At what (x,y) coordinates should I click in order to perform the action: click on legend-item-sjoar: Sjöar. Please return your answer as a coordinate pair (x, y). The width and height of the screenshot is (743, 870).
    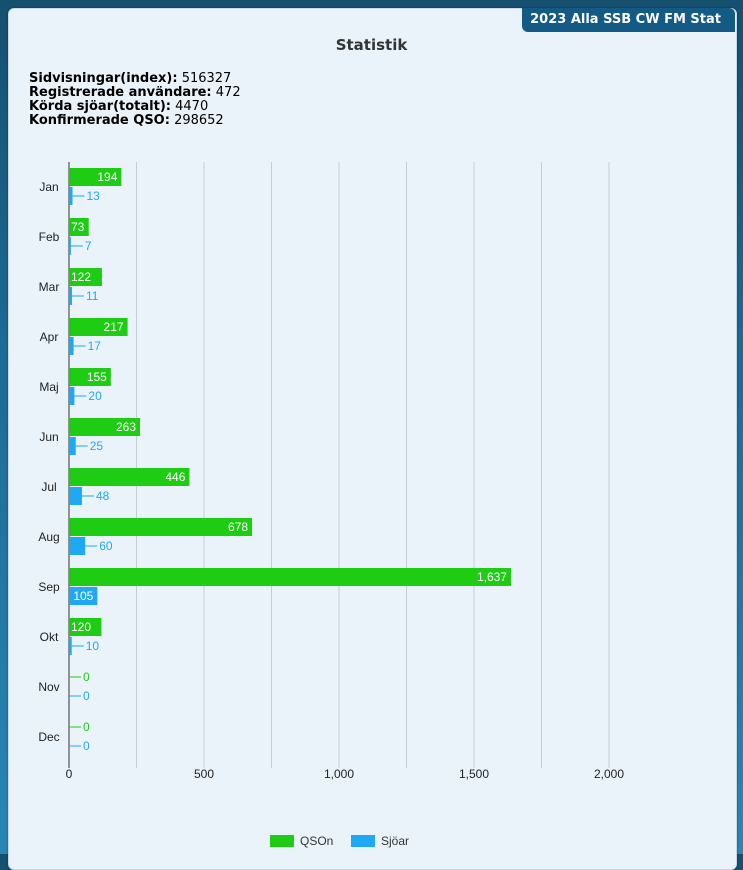
    Looking at the image, I should click on (380, 841).